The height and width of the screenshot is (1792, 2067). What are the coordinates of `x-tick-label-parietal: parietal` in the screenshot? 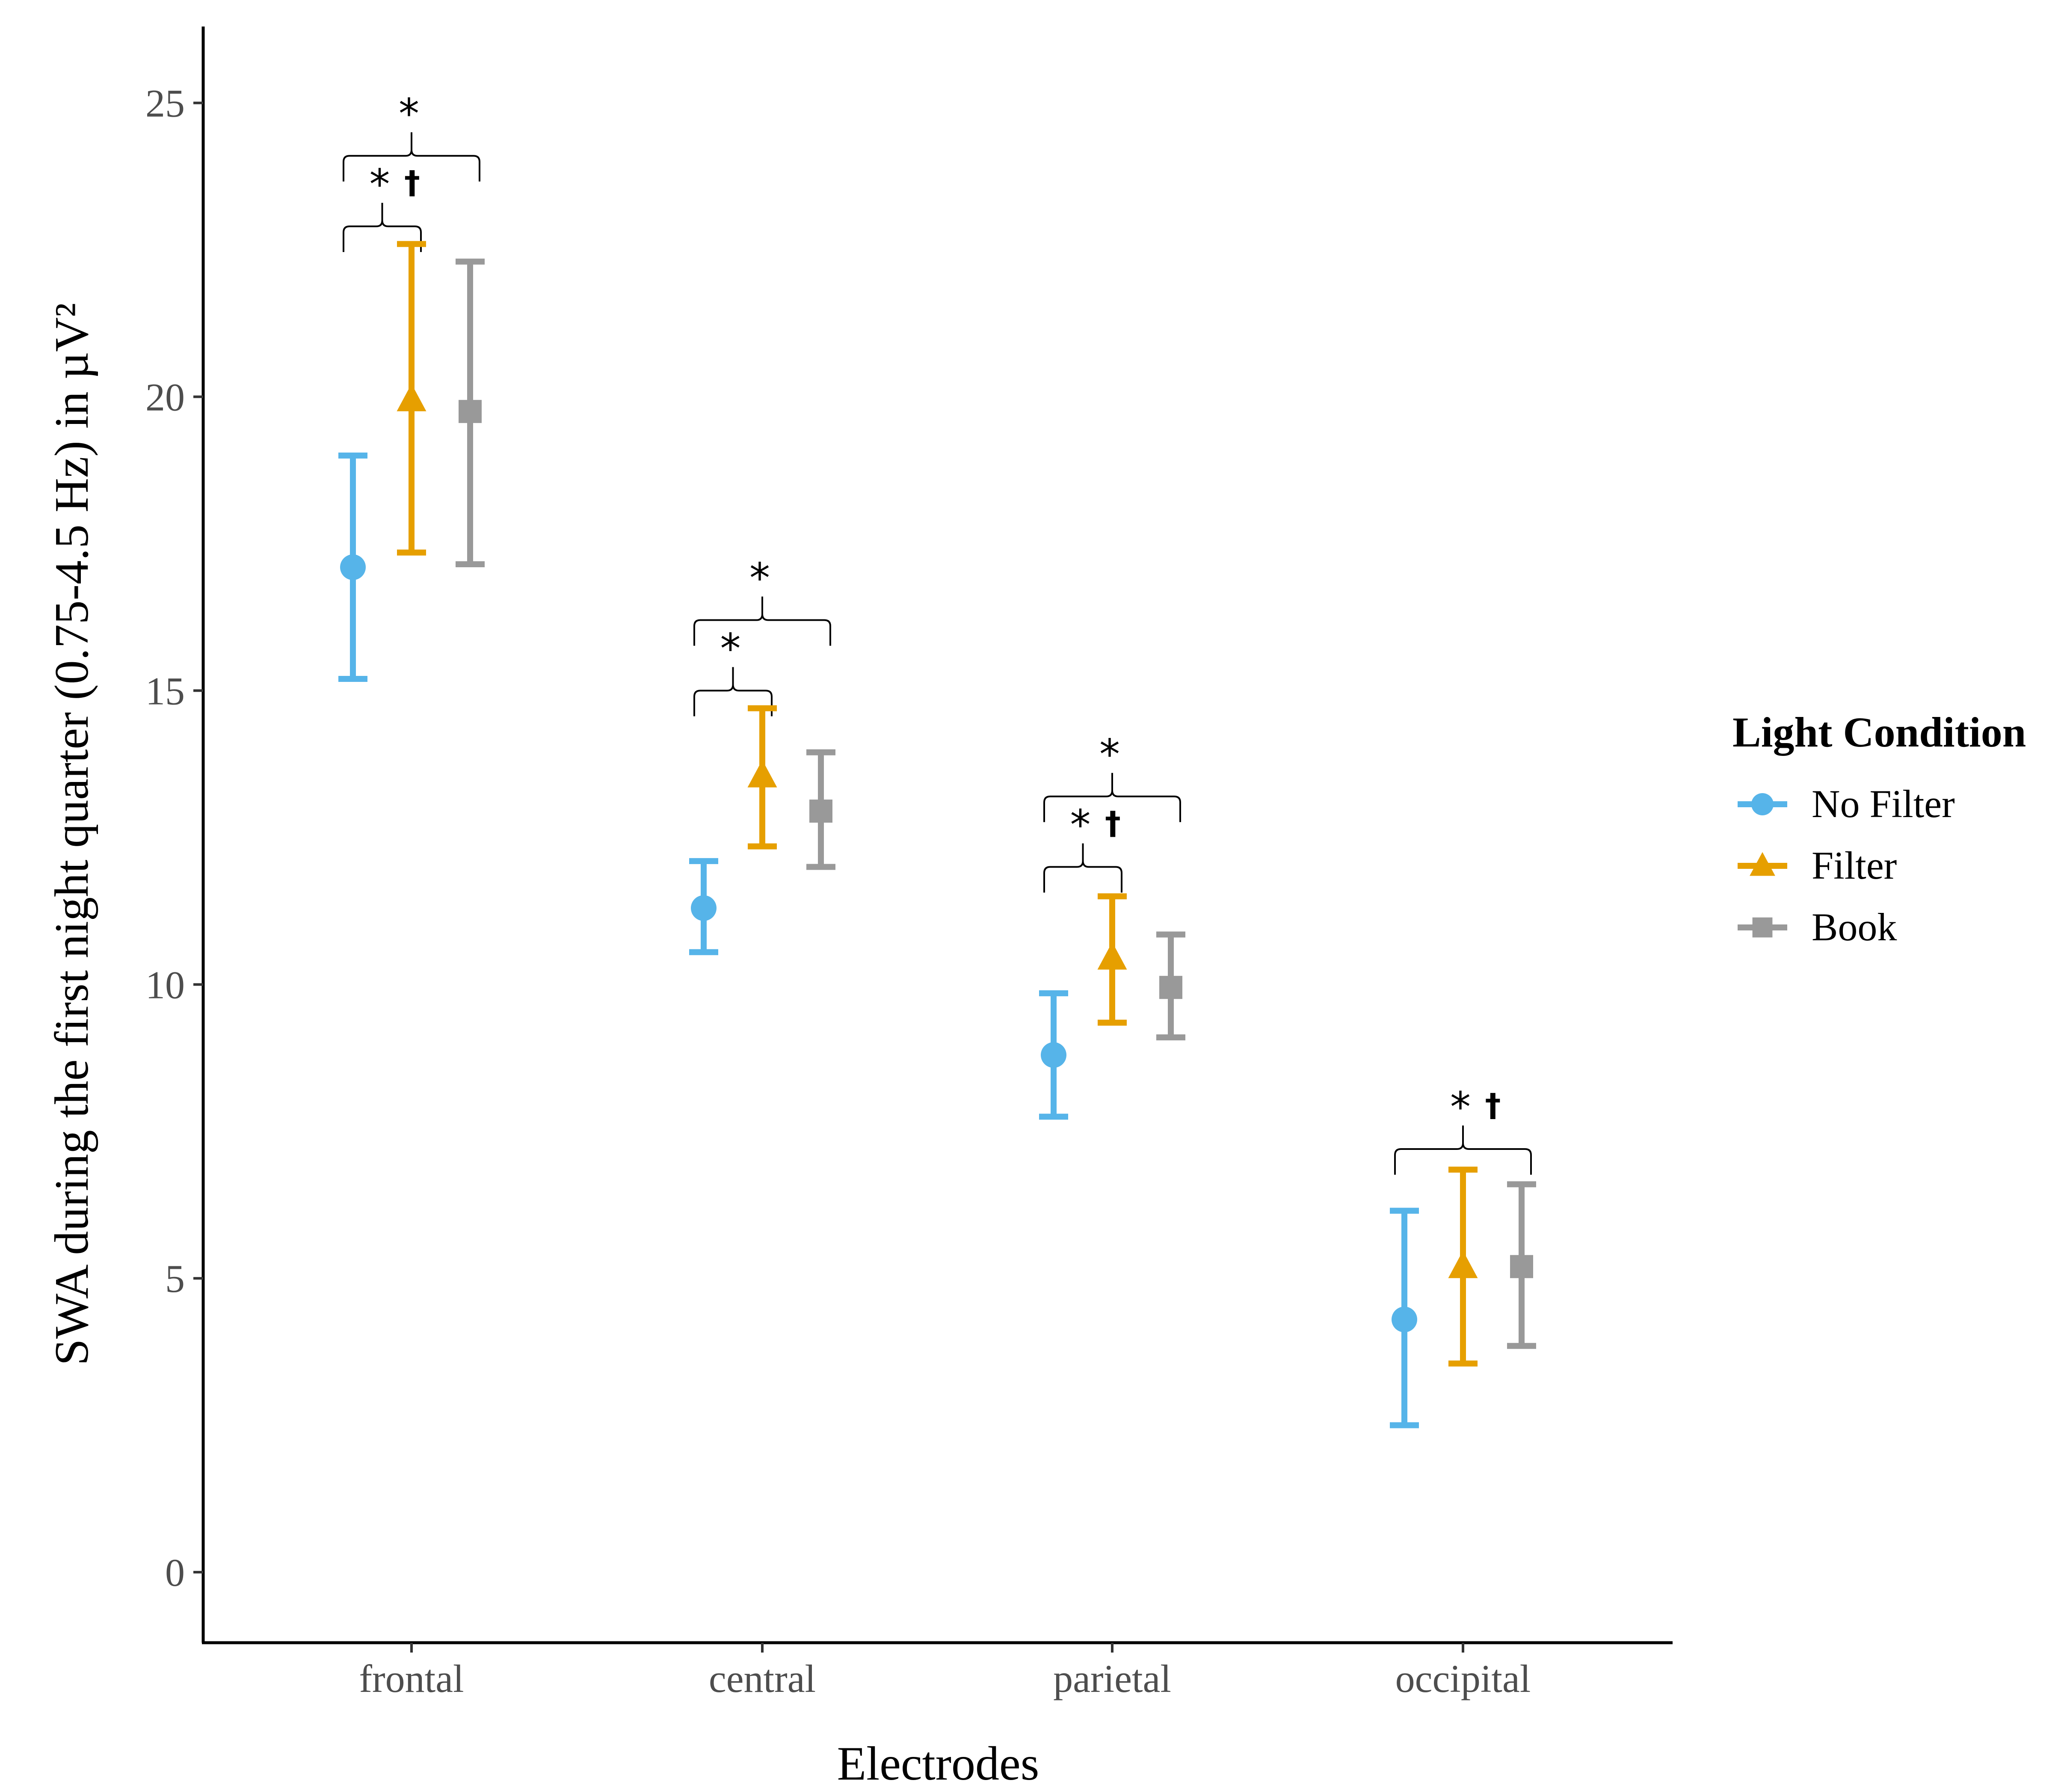 It's located at (1112, 1678).